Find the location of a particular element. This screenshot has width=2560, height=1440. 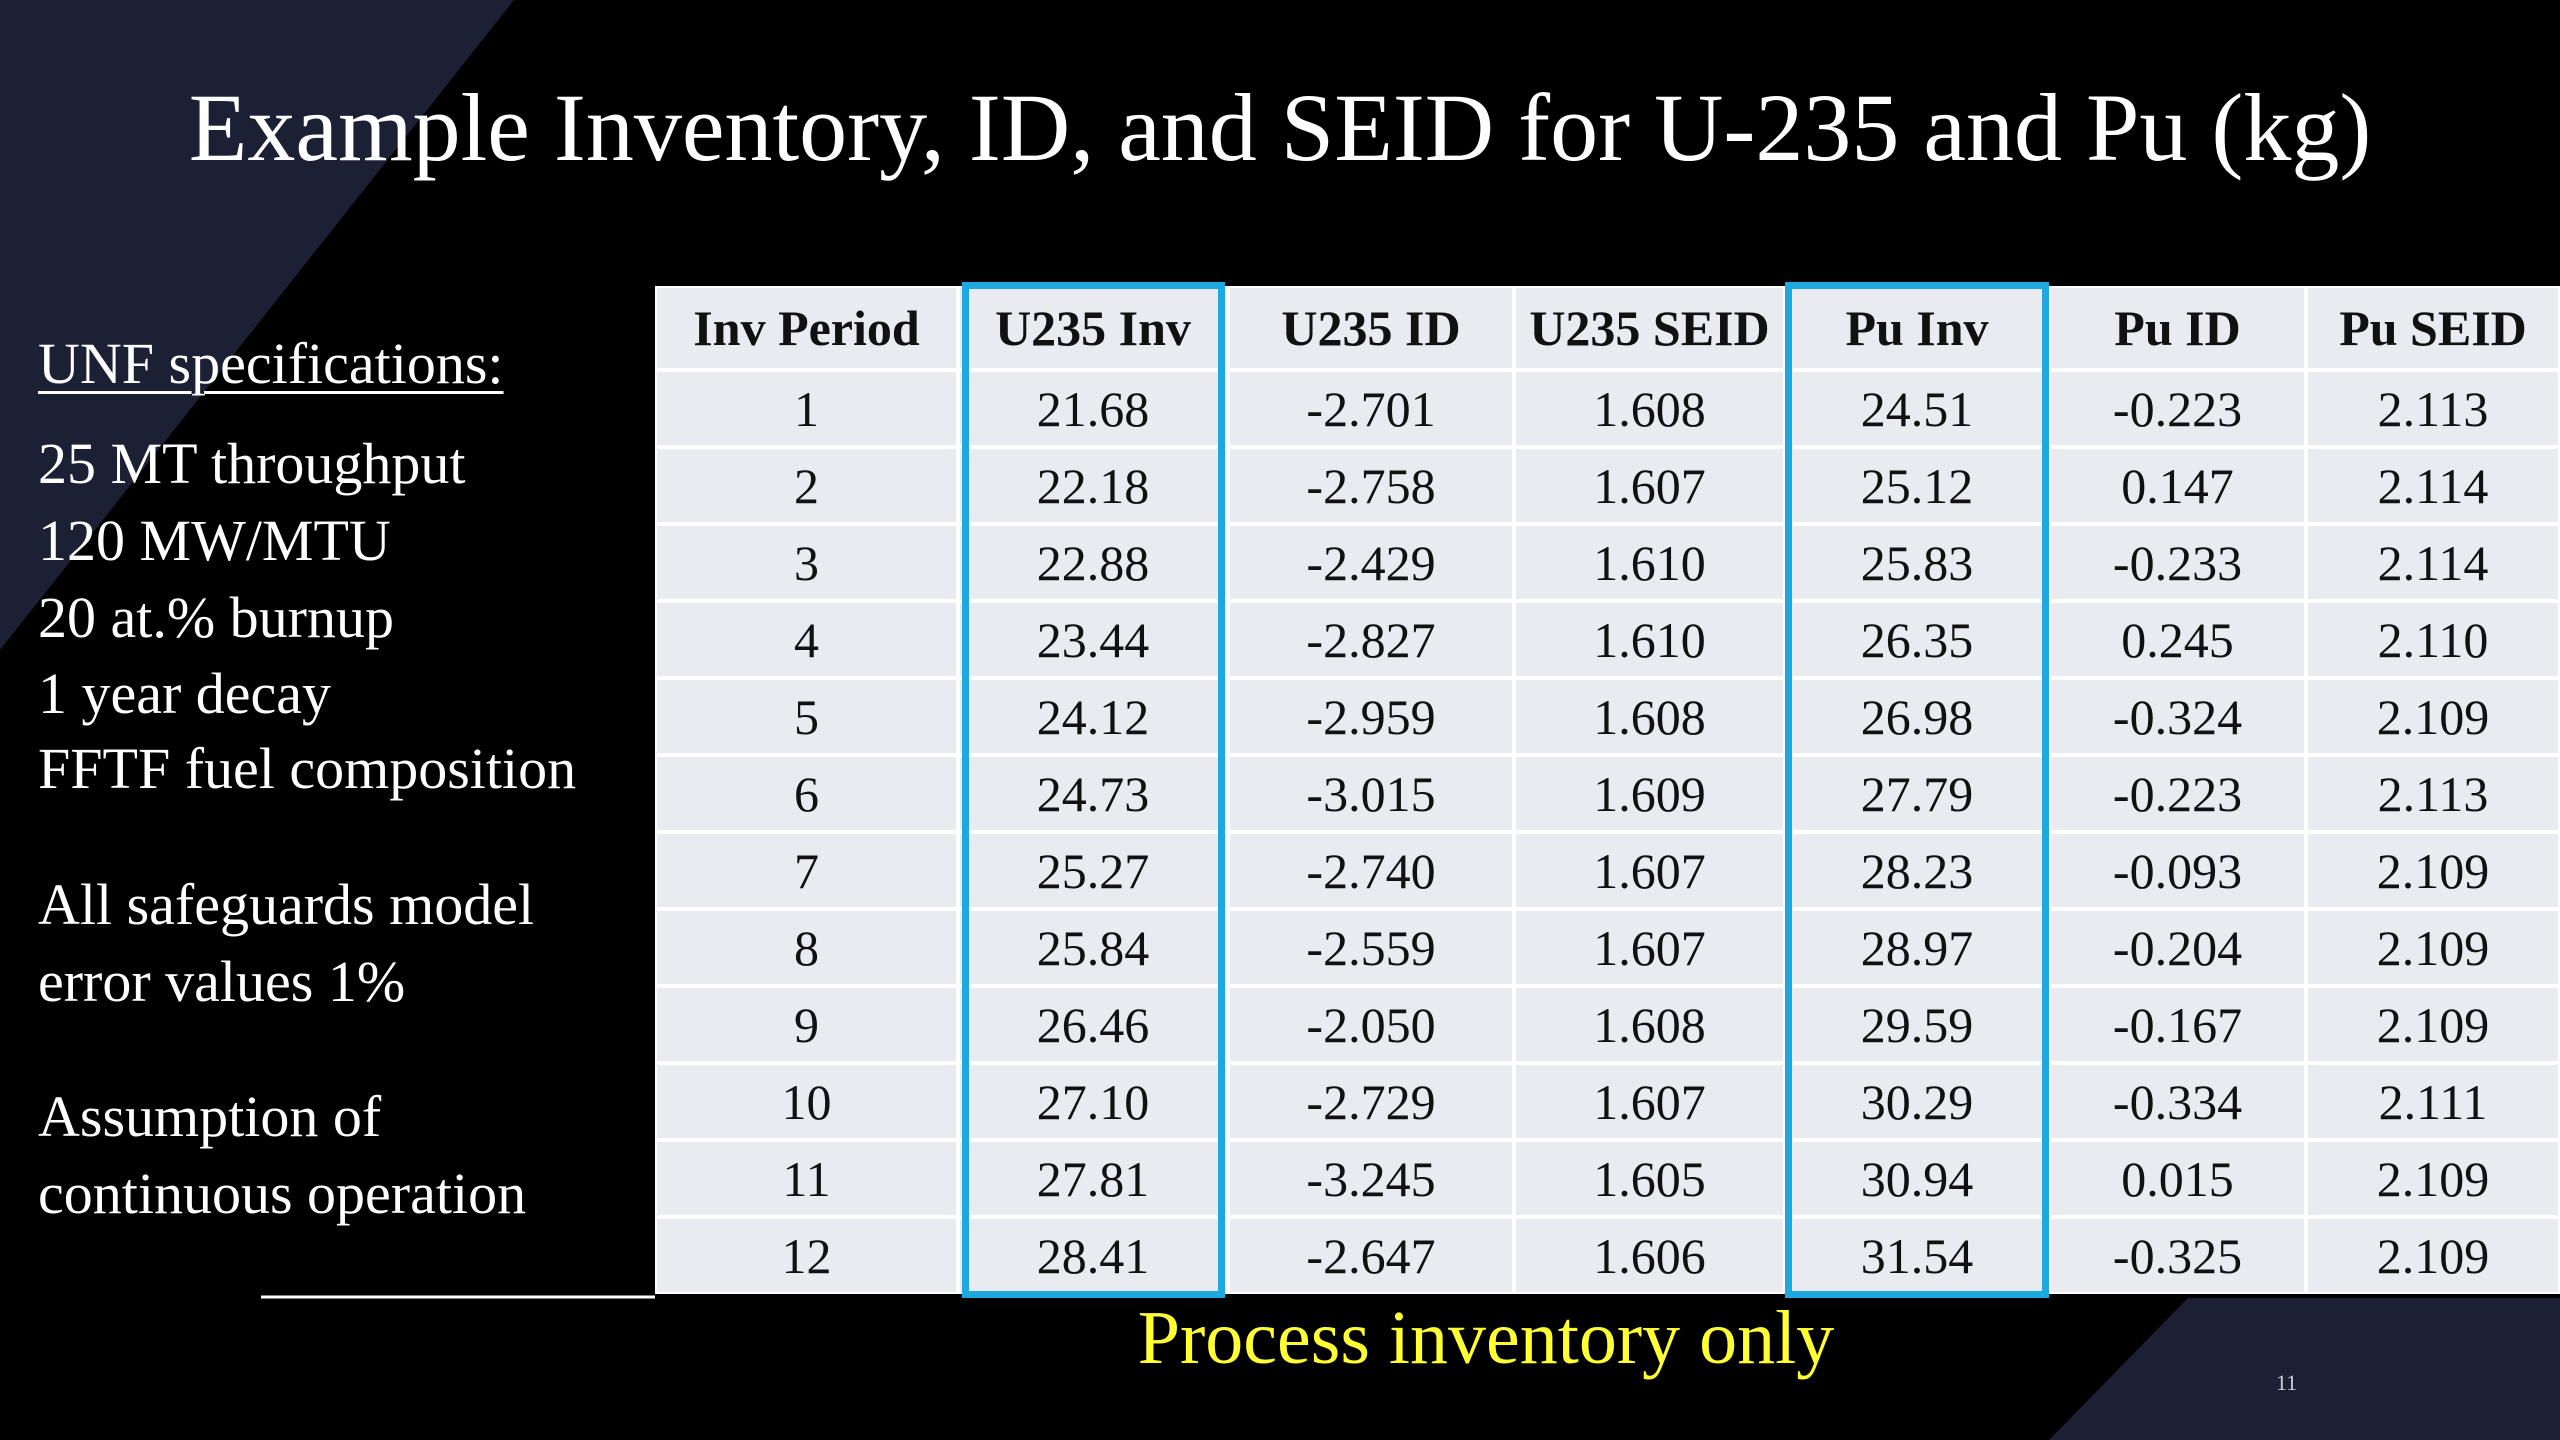

annotation: Process inventory only is located at coordinates (1486, 1338).